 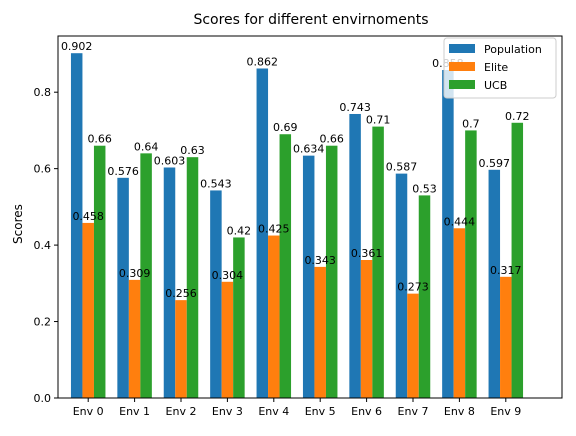 What do you see at coordinates (43, 245) in the screenshot?
I see `y-tick-label: 0.4` at bounding box center [43, 245].